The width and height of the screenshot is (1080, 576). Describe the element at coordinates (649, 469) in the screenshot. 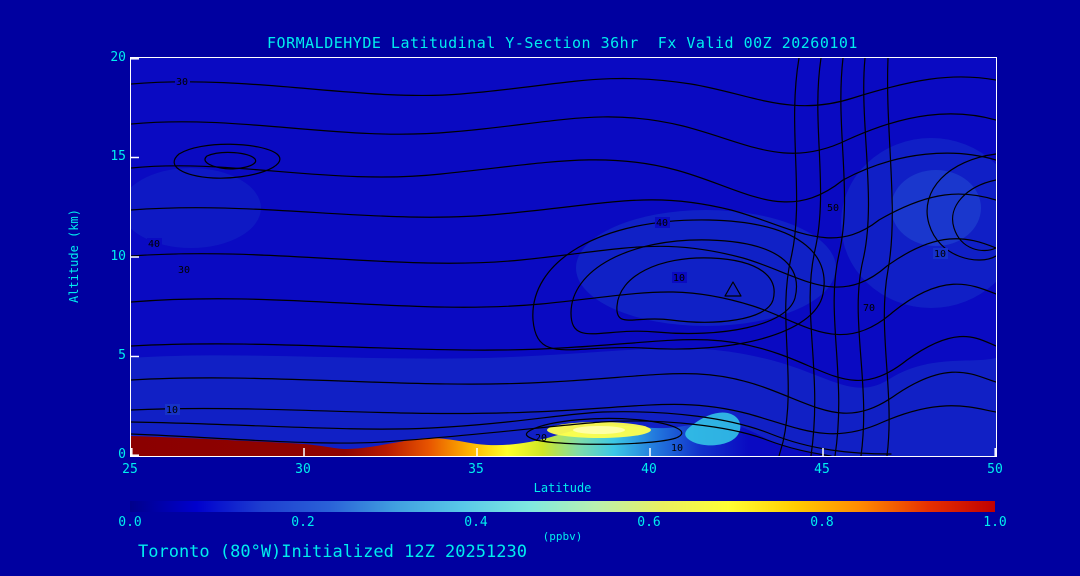

I see `x-tick-40: 40` at that location.